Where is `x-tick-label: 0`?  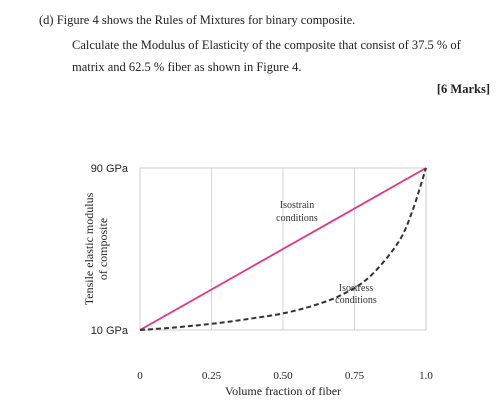 x-tick-label: 0 is located at coordinates (140, 376).